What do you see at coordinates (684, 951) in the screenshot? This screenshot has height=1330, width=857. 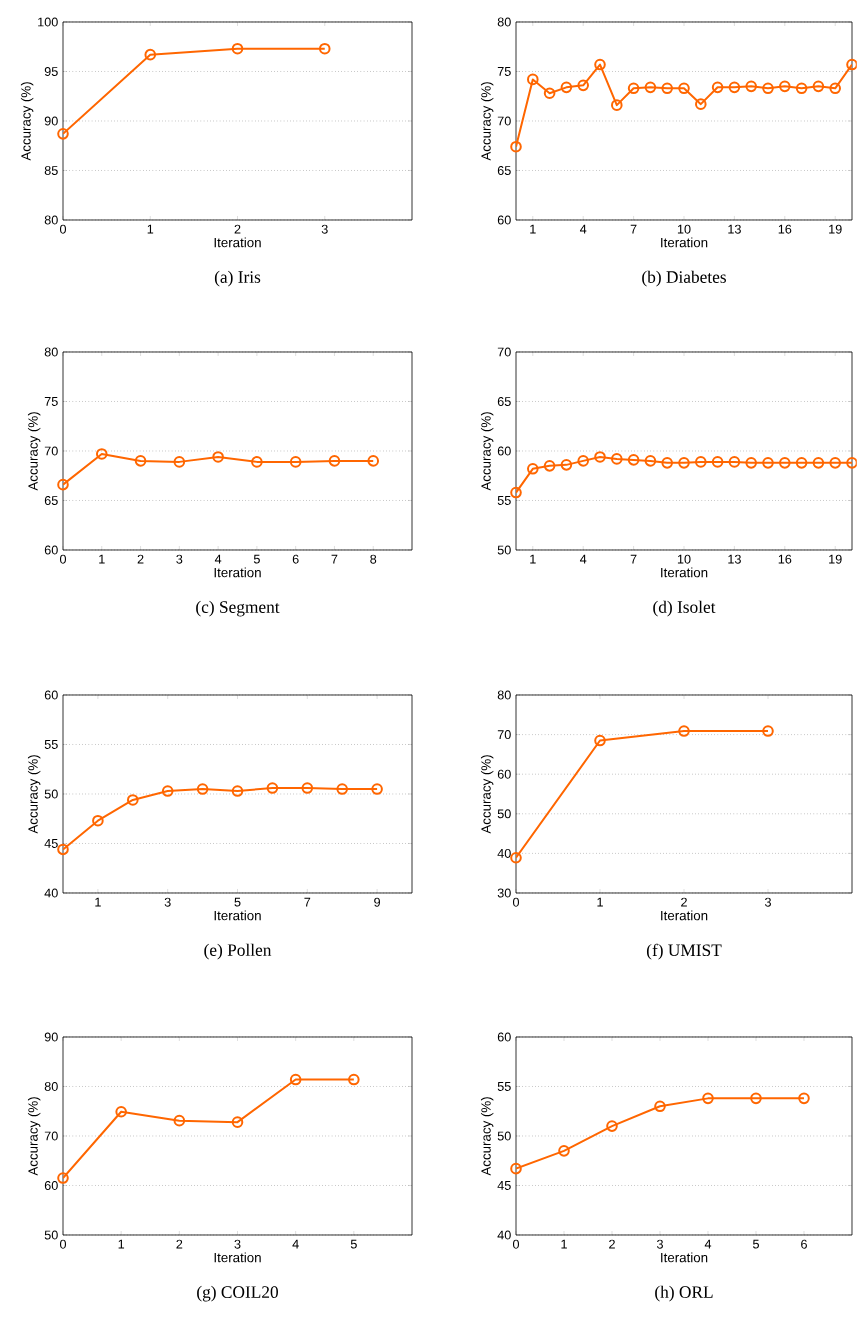 I see `text: (f) UMIST` at bounding box center [684, 951].